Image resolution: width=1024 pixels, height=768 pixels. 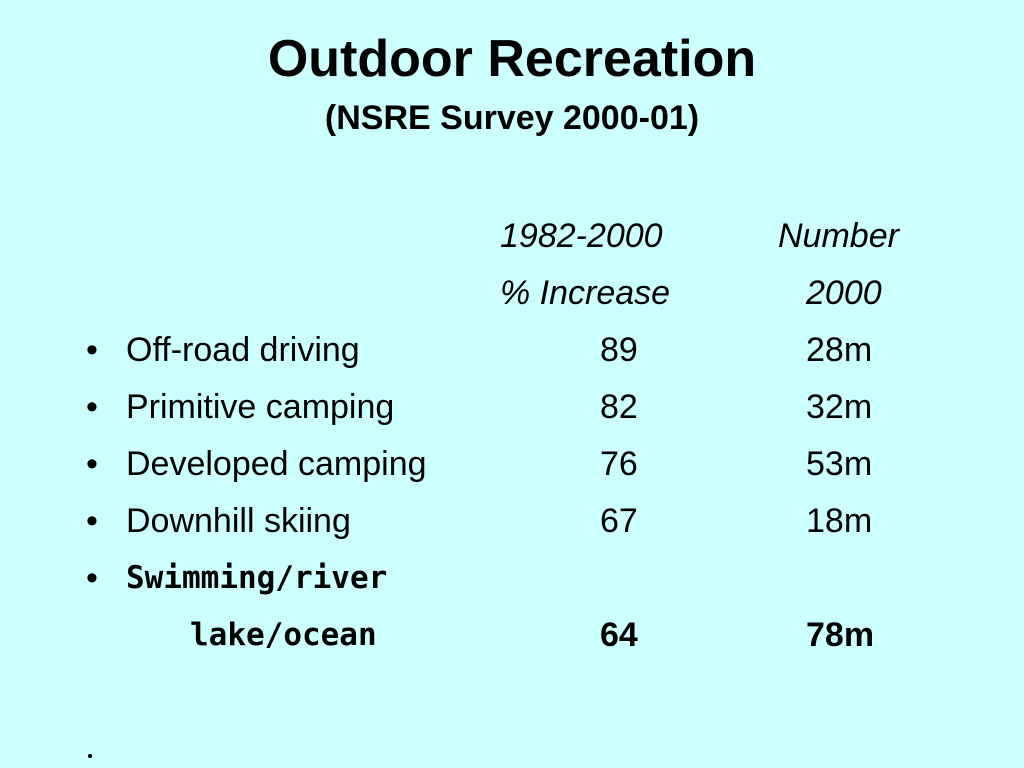 I want to click on table-row-off-road-driving: • Off-road driving 89 28m, so click(x=512, y=350).